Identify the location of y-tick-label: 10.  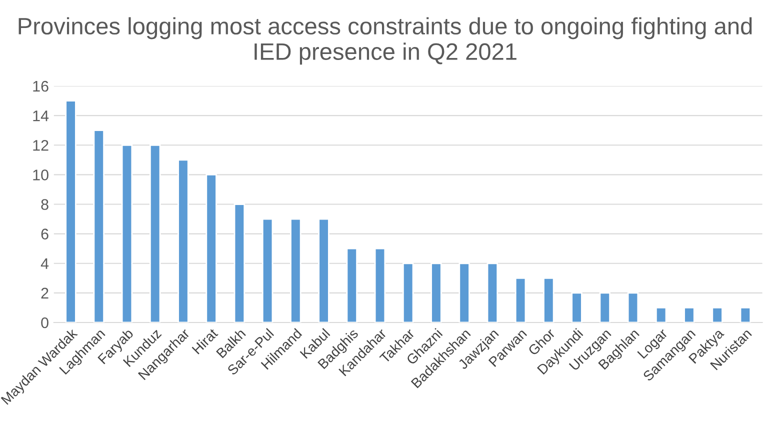
(40, 175).